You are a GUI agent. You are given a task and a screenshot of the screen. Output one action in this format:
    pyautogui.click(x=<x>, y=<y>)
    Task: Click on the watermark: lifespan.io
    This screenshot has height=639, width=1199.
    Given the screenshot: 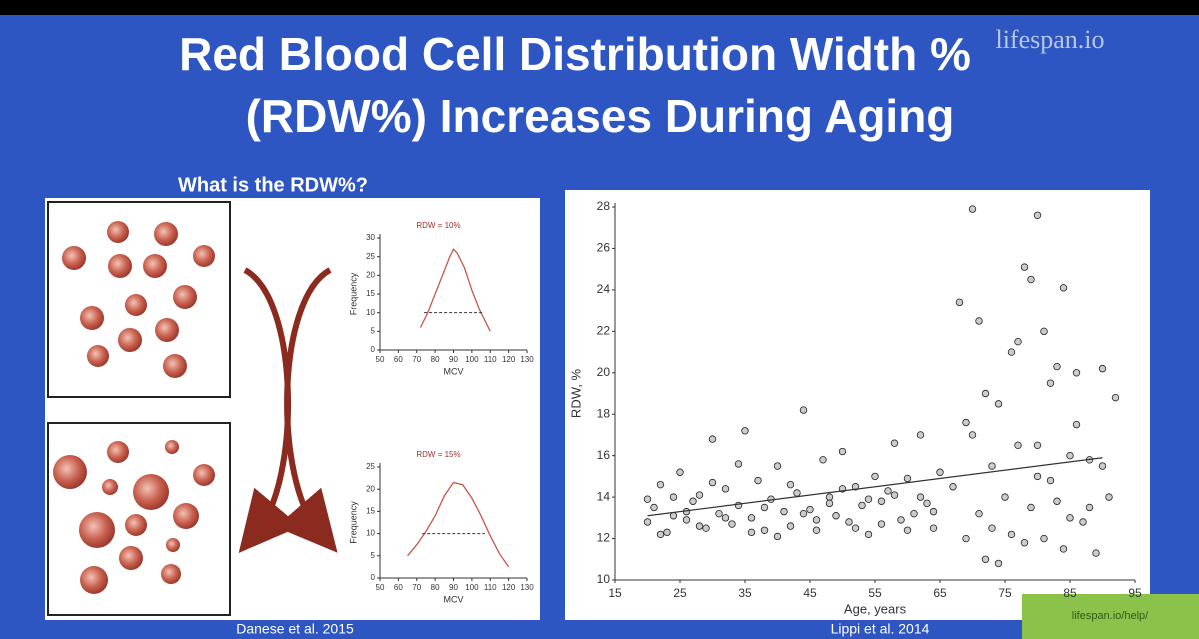 What is the action you would take?
    pyautogui.click(x=1049, y=39)
    